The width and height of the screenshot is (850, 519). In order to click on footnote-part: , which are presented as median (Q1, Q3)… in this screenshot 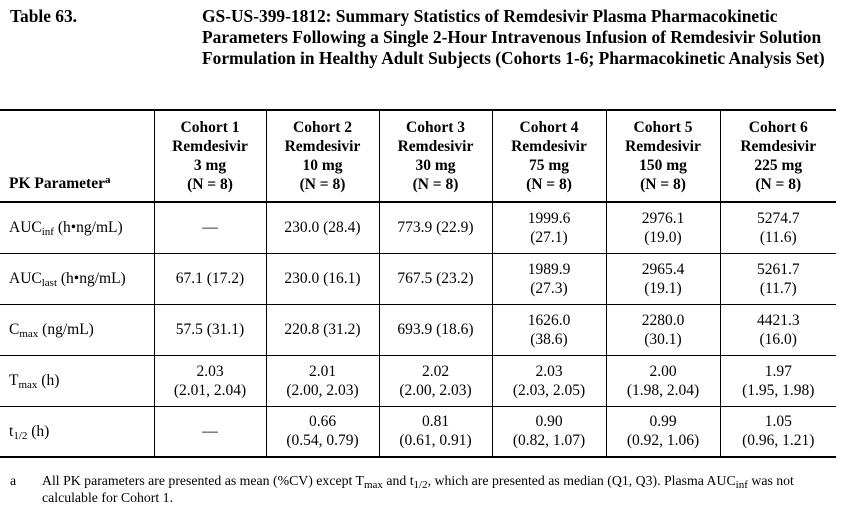, I will do `click(581, 480)`.